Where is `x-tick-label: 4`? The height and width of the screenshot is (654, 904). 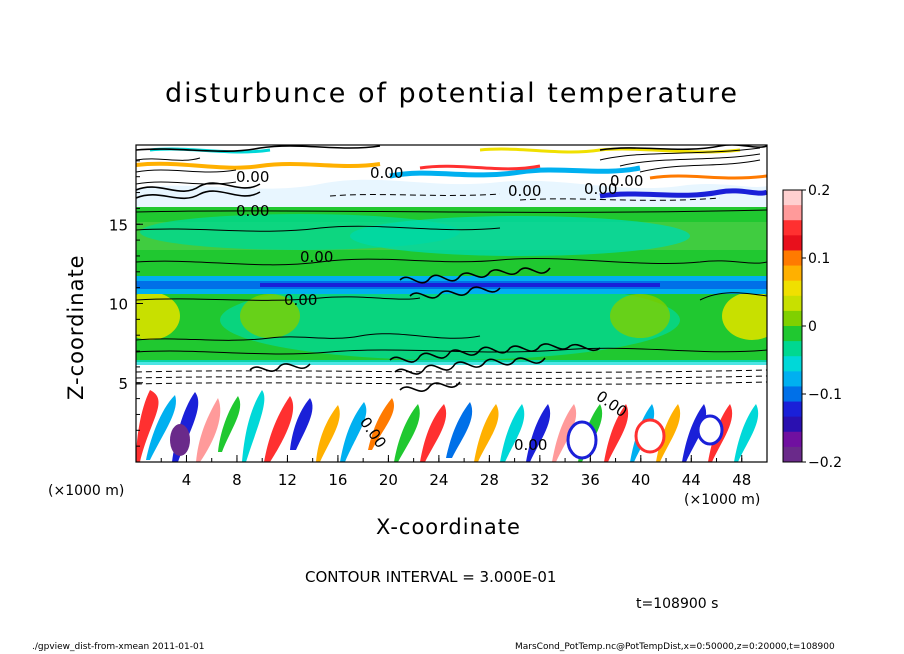
x-tick-label: 4 is located at coordinates (187, 480).